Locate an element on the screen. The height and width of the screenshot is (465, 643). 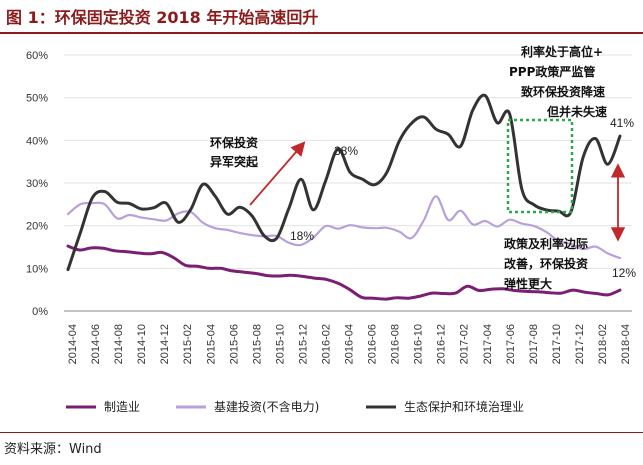
x-tick-label: 2015-06 is located at coordinates (234, 344).